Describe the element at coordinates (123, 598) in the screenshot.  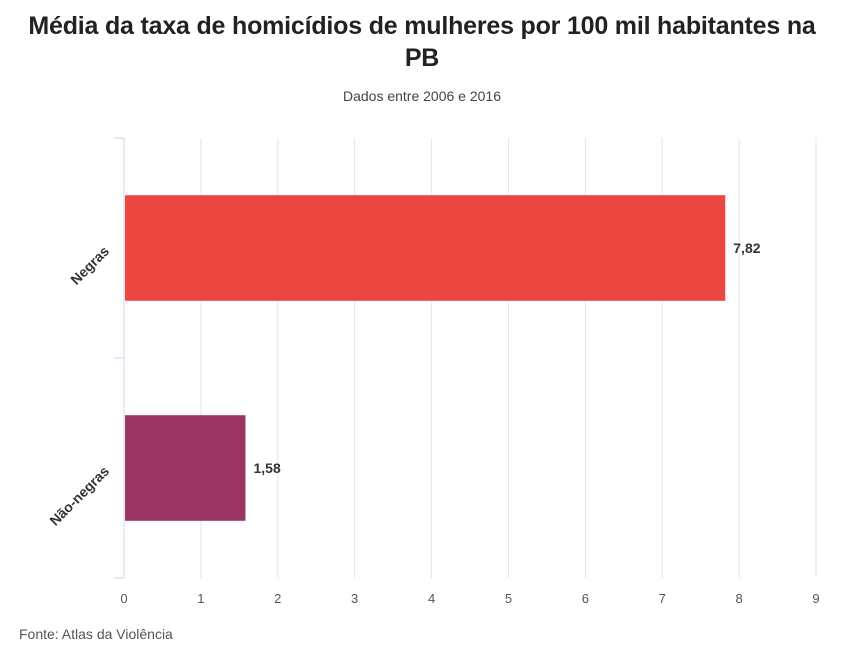
I see `x-tick-label-0: 0` at that location.